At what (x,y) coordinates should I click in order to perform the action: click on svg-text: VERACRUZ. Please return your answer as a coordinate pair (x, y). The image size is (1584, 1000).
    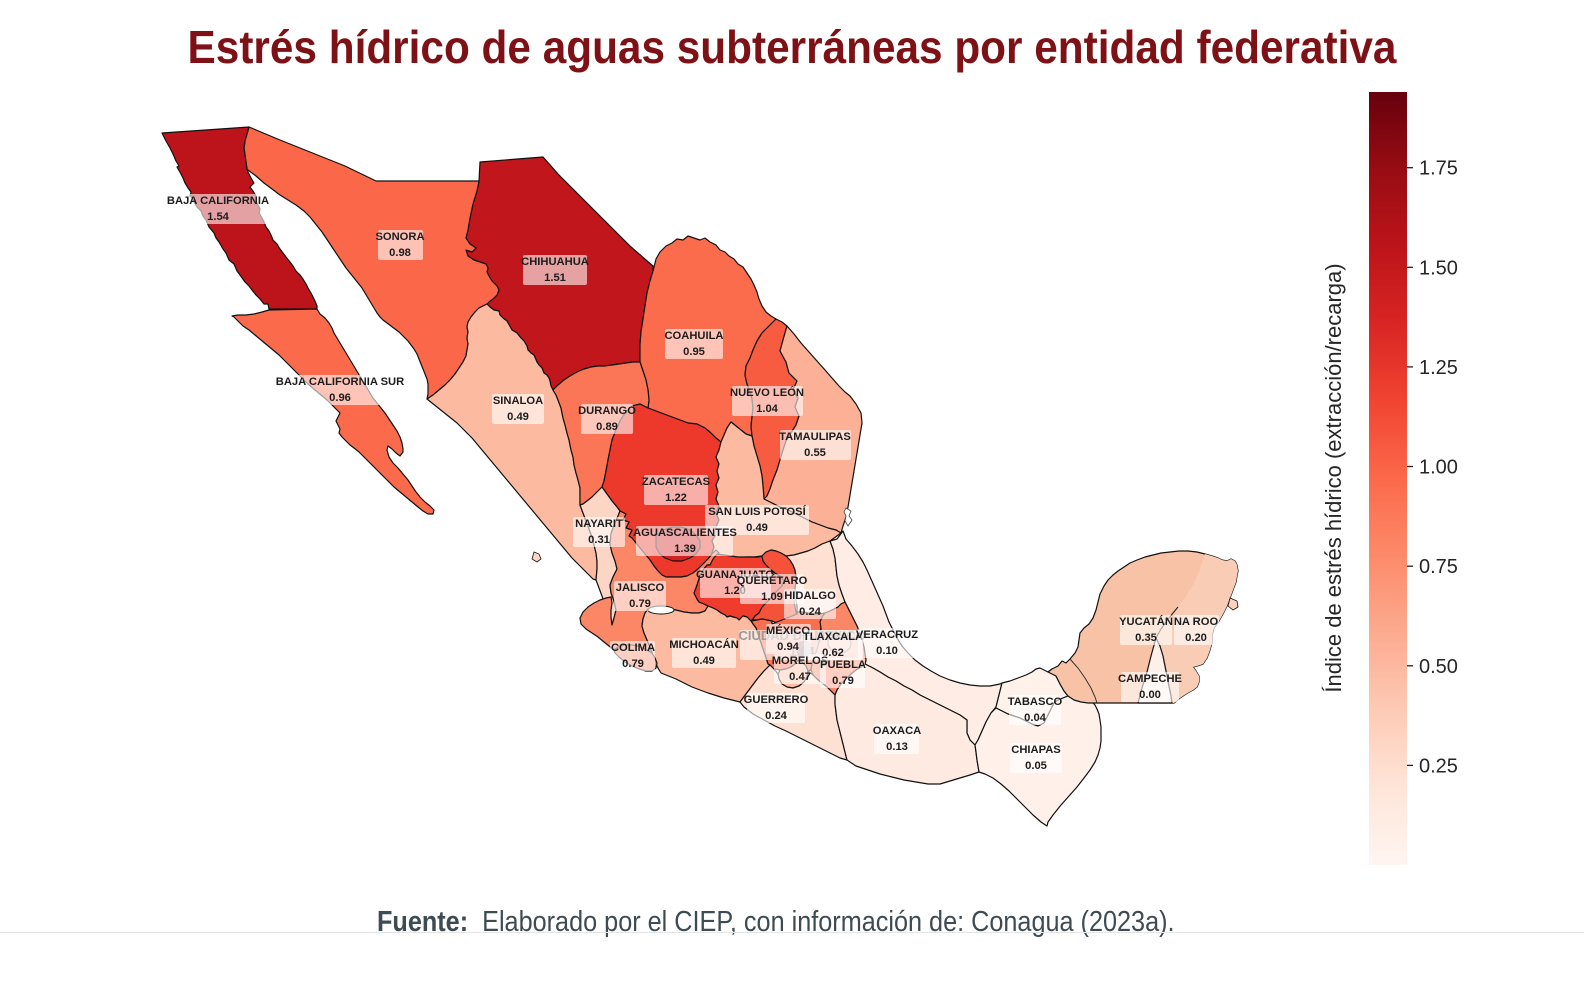
    Looking at the image, I should click on (887, 635).